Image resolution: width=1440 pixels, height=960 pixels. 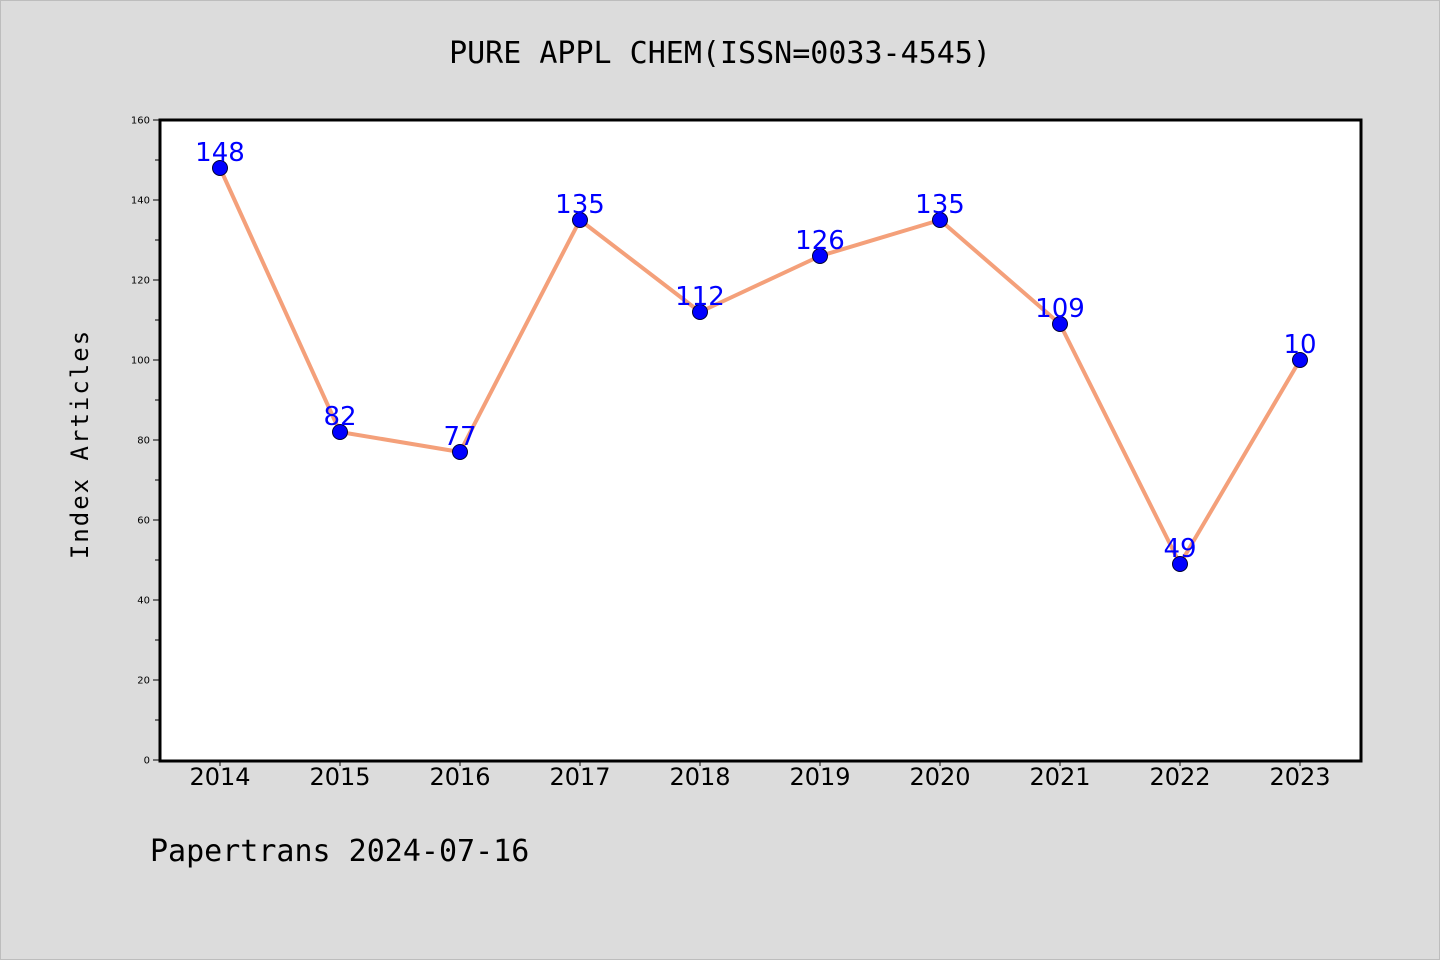 What do you see at coordinates (140, 281) in the screenshot?
I see `y-tick-label: 120` at bounding box center [140, 281].